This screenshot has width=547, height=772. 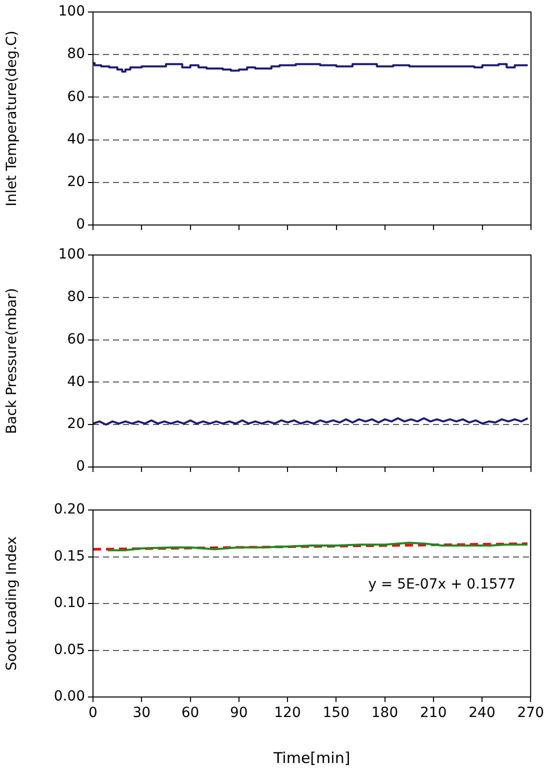 What do you see at coordinates (190, 713) in the screenshot?
I see `x-tick-label: 60` at bounding box center [190, 713].